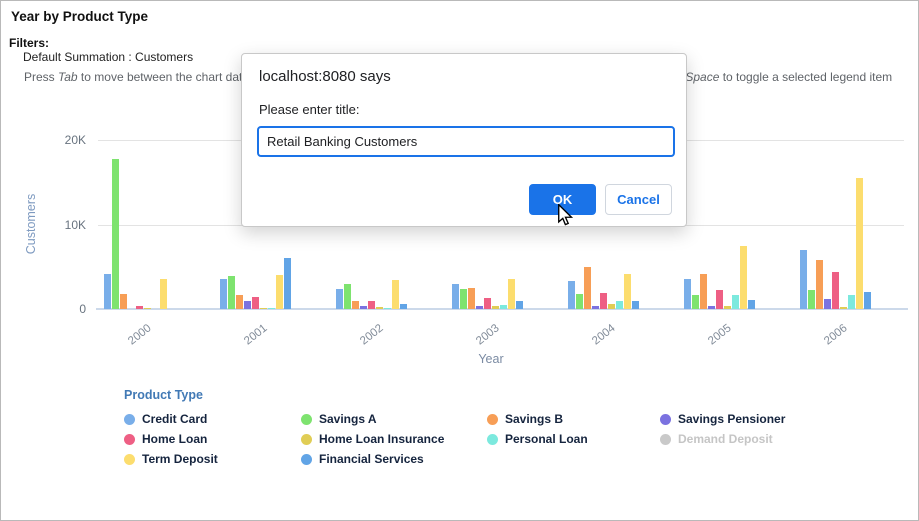 The width and height of the screenshot is (919, 521). I want to click on legend-item: Savings B, so click(525, 419).